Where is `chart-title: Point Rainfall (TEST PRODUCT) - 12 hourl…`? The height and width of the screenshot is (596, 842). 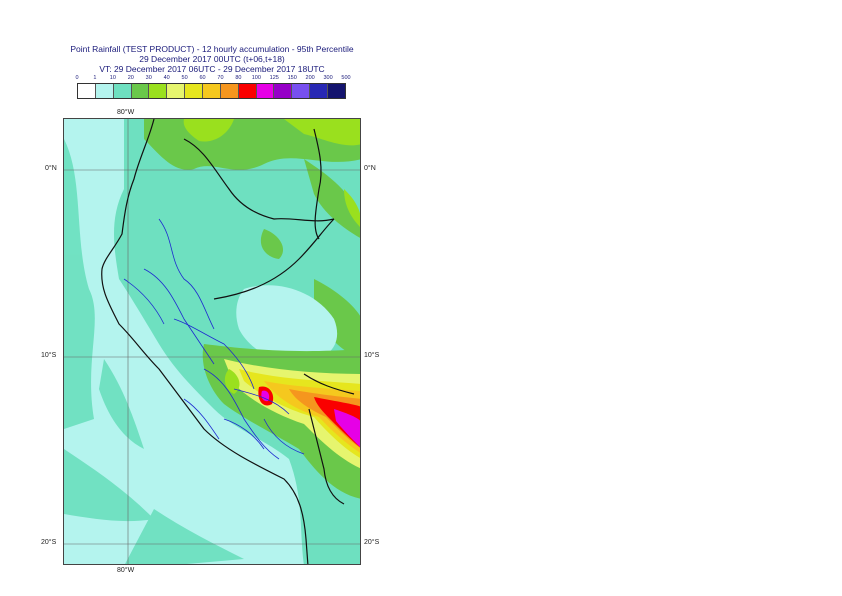
chart-title: Point Rainfall (TEST PRODUCT) - 12 hourl… is located at coordinates (212, 49).